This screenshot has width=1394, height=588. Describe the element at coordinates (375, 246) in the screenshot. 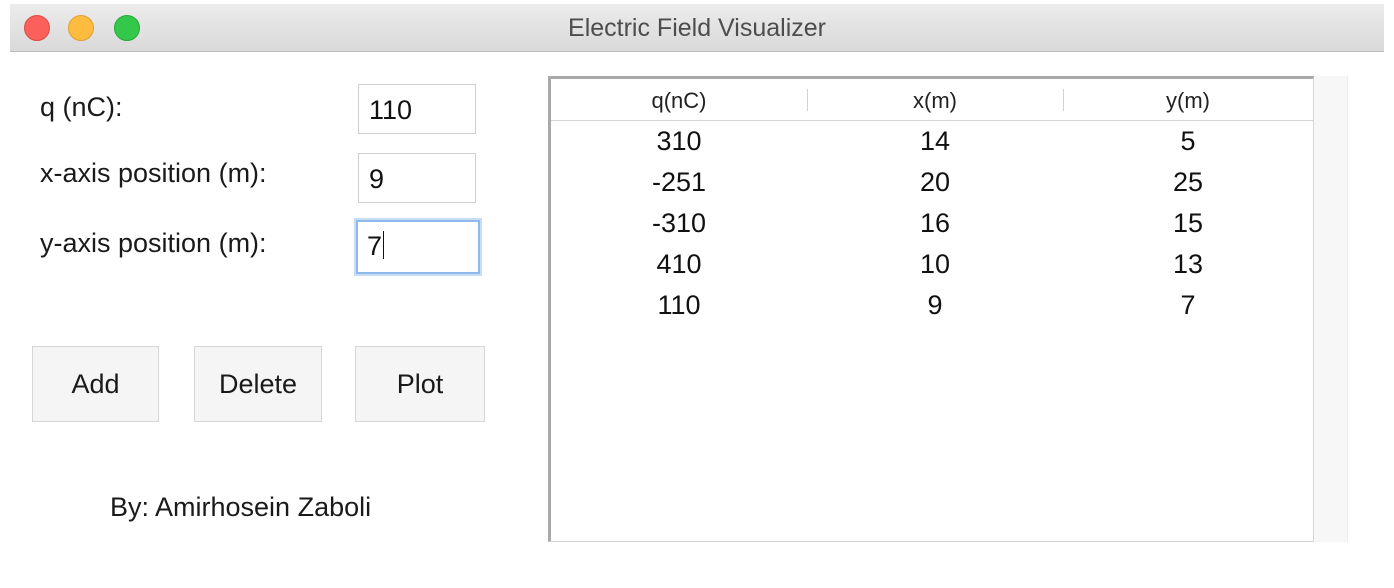

I see `y-position-input-value: 7` at that location.